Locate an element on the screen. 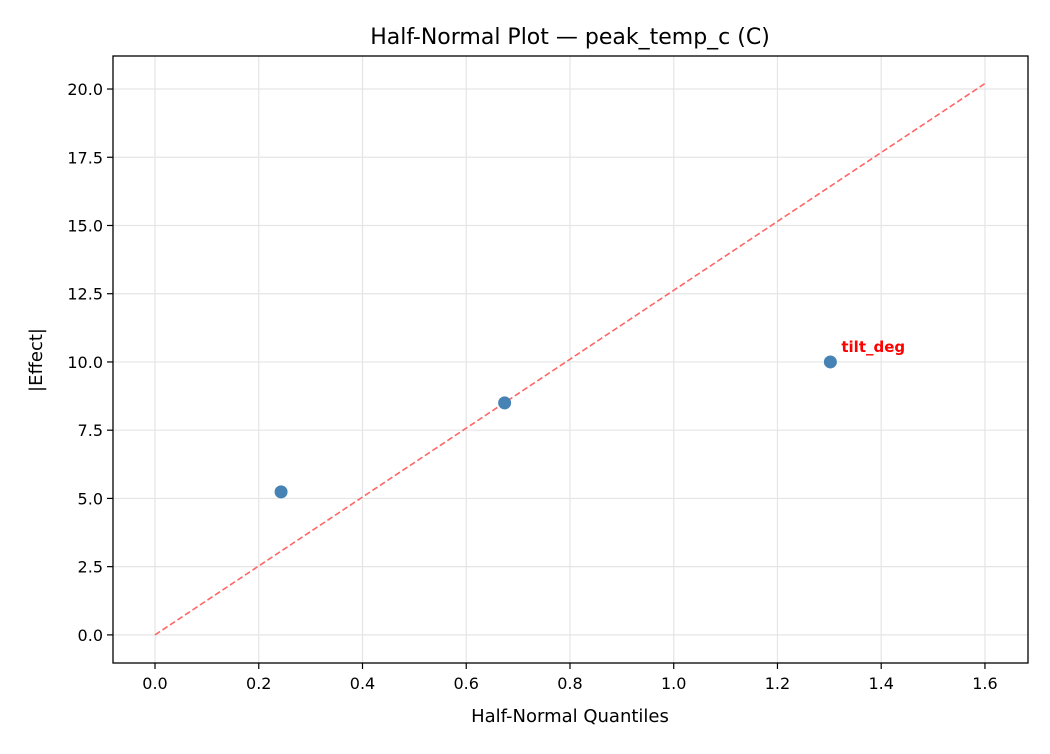 This screenshot has height=754, width=1050. x-tick-label: 0.6 is located at coordinates (466, 683).